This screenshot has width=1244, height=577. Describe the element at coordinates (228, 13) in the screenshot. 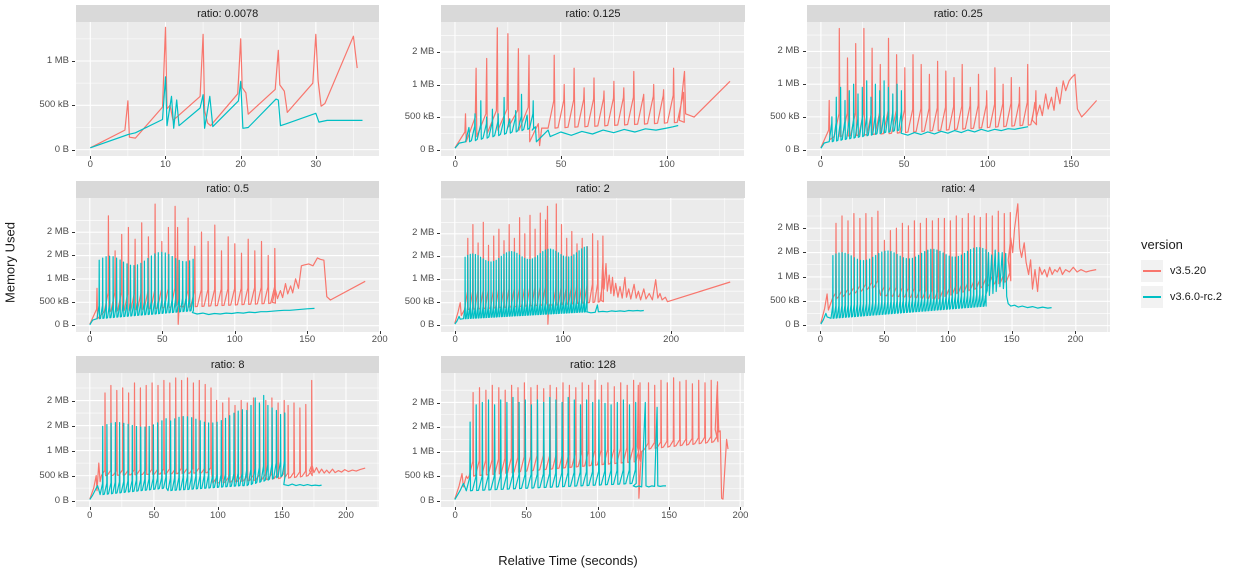

I see `facet-strip-label: ratio: 0.0078` at that location.